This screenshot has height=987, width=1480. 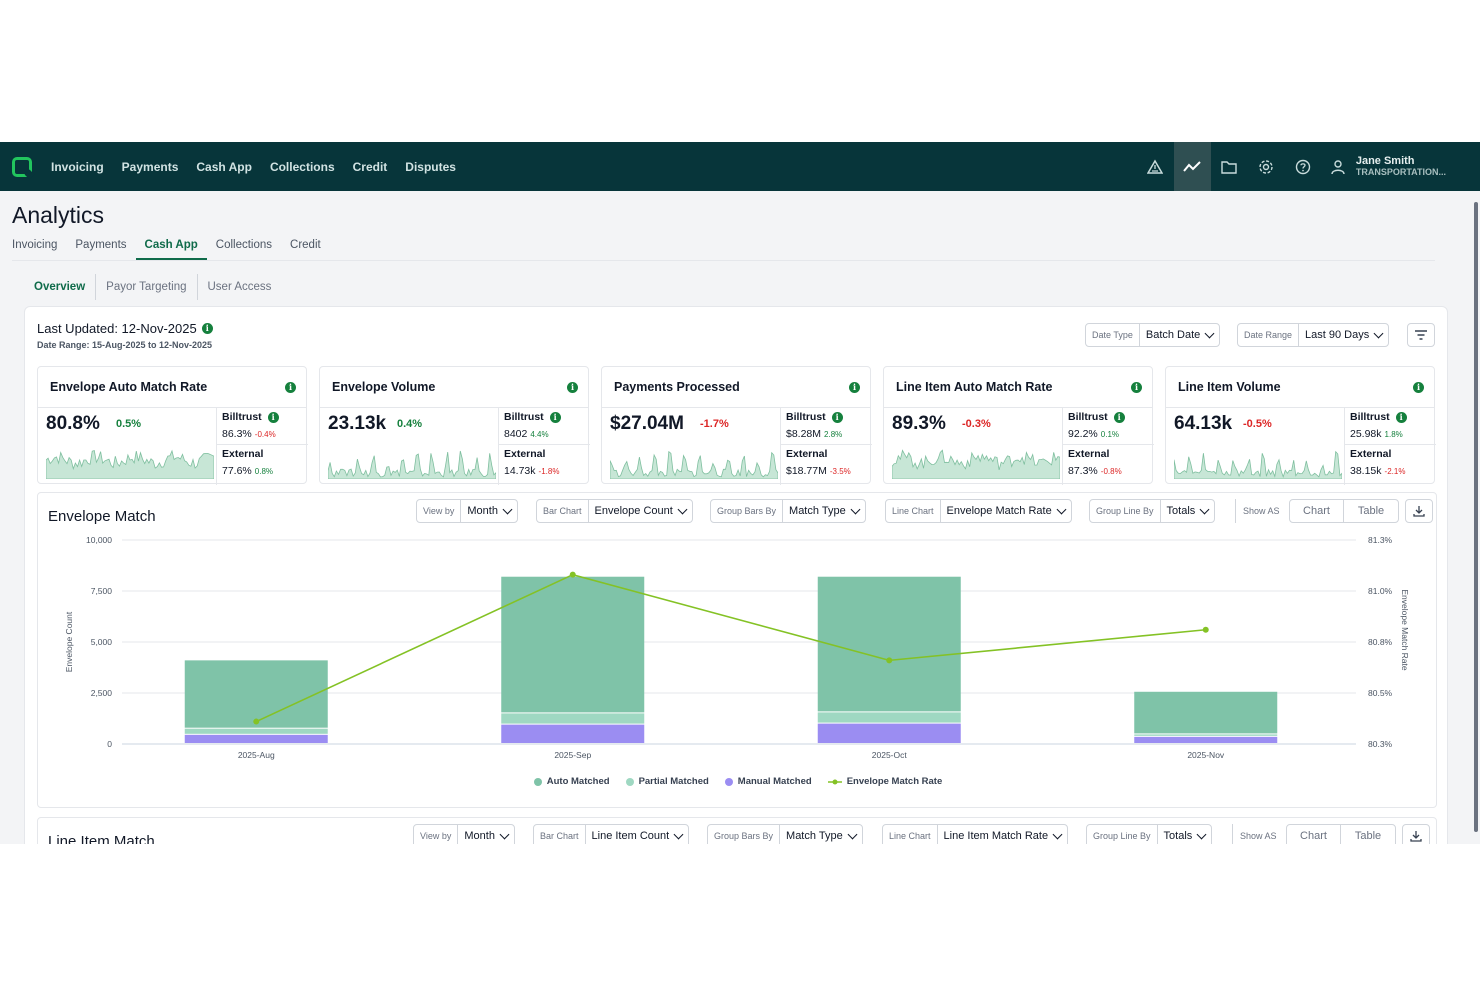 What do you see at coordinates (60, 287) in the screenshot?
I see `subtab-overview: Overview` at bounding box center [60, 287].